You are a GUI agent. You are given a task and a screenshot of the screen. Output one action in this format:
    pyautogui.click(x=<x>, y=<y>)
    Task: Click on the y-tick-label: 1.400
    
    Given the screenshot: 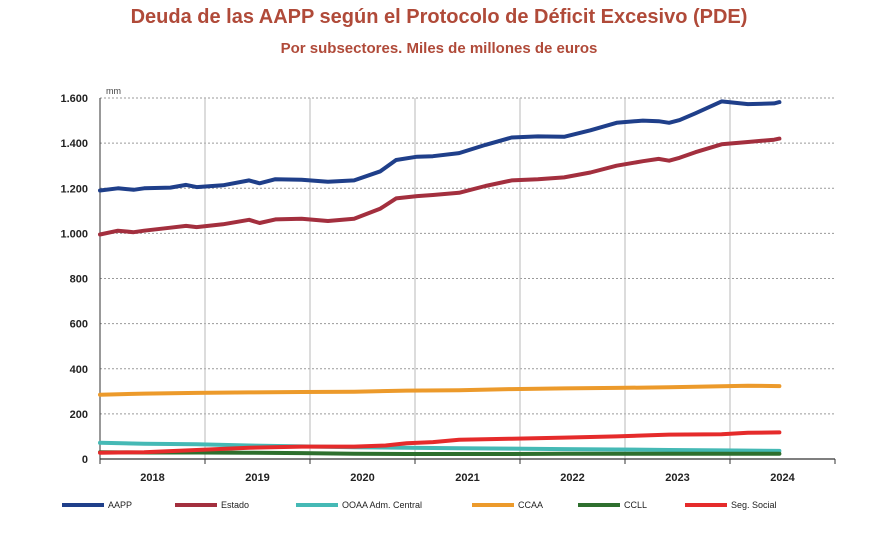 What is the action you would take?
    pyautogui.click(x=74, y=144)
    